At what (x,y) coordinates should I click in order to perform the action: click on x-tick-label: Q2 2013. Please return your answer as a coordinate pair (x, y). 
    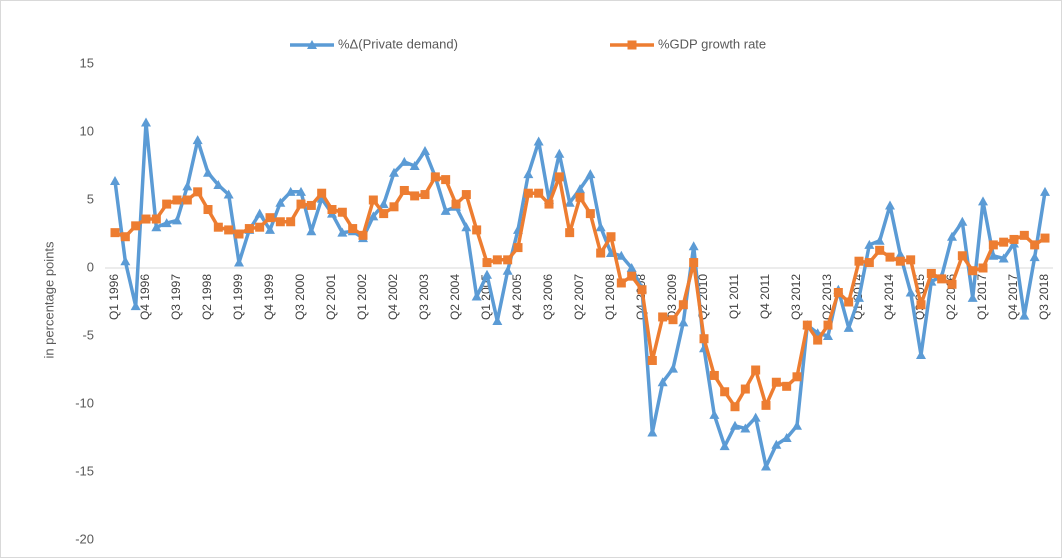
    Looking at the image, I should click on (827, 297).